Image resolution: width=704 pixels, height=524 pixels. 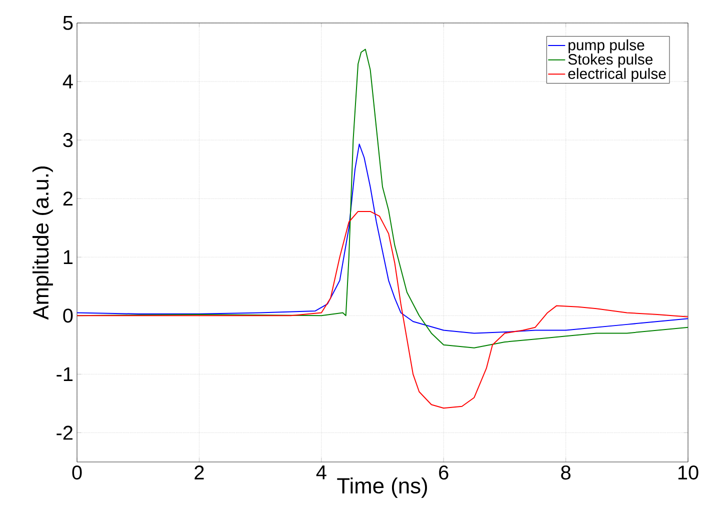 I want to click on y-tick-label: 0, so click(x=68, y=315).